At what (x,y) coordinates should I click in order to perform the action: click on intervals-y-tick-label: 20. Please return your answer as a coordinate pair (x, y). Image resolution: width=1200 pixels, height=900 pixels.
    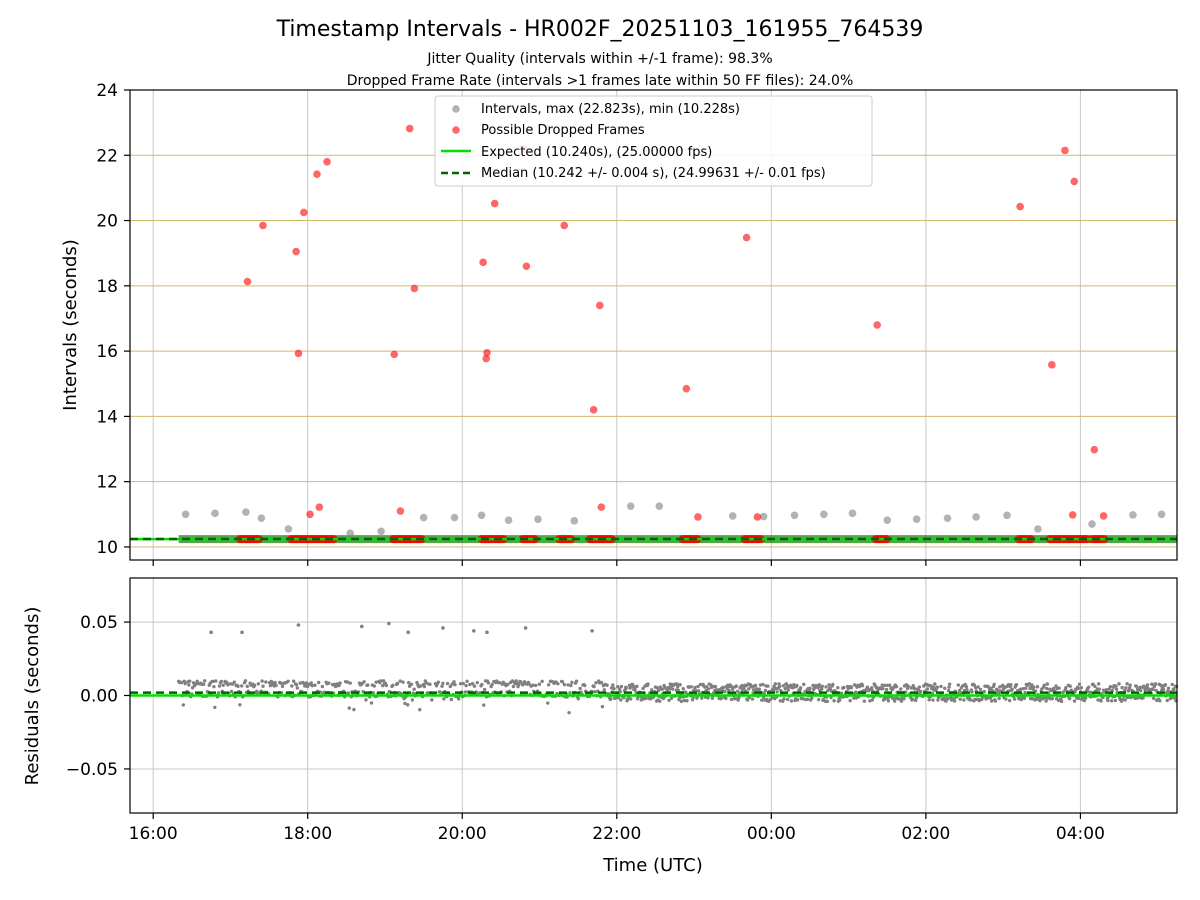
    Looking at the image, I should click on (107, 222).